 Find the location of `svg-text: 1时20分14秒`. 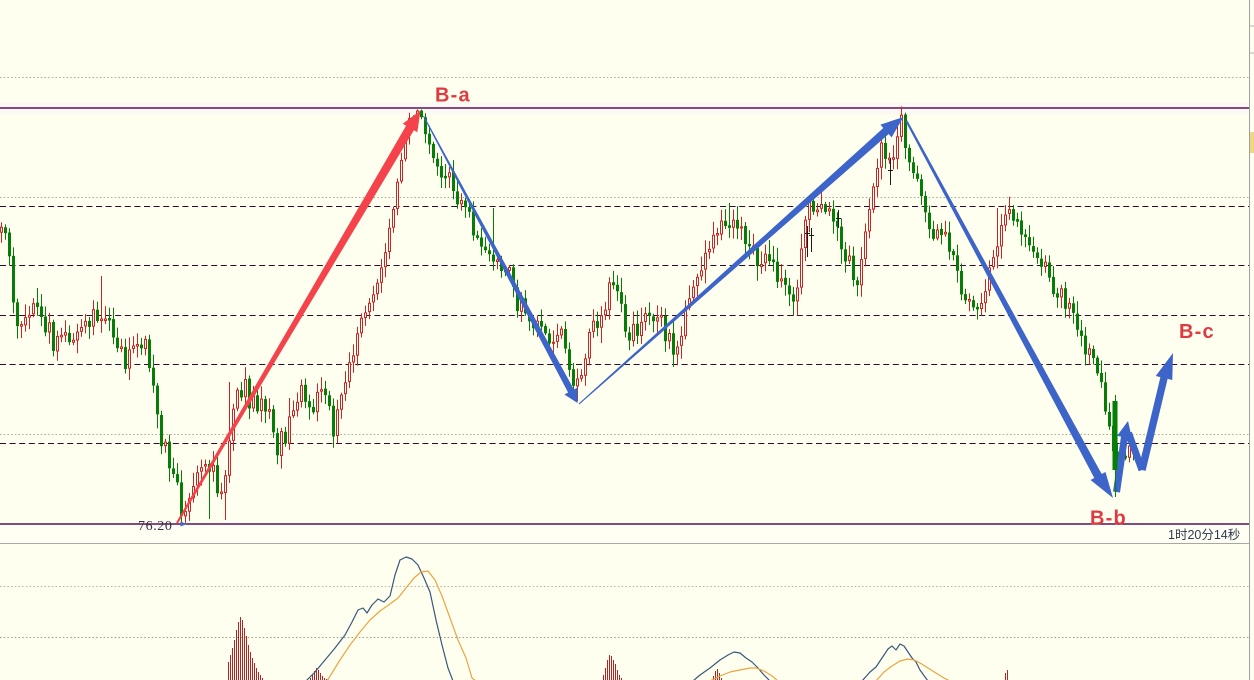

svg-text: 1时20分14秒 is located at coordinates (1204, 535).